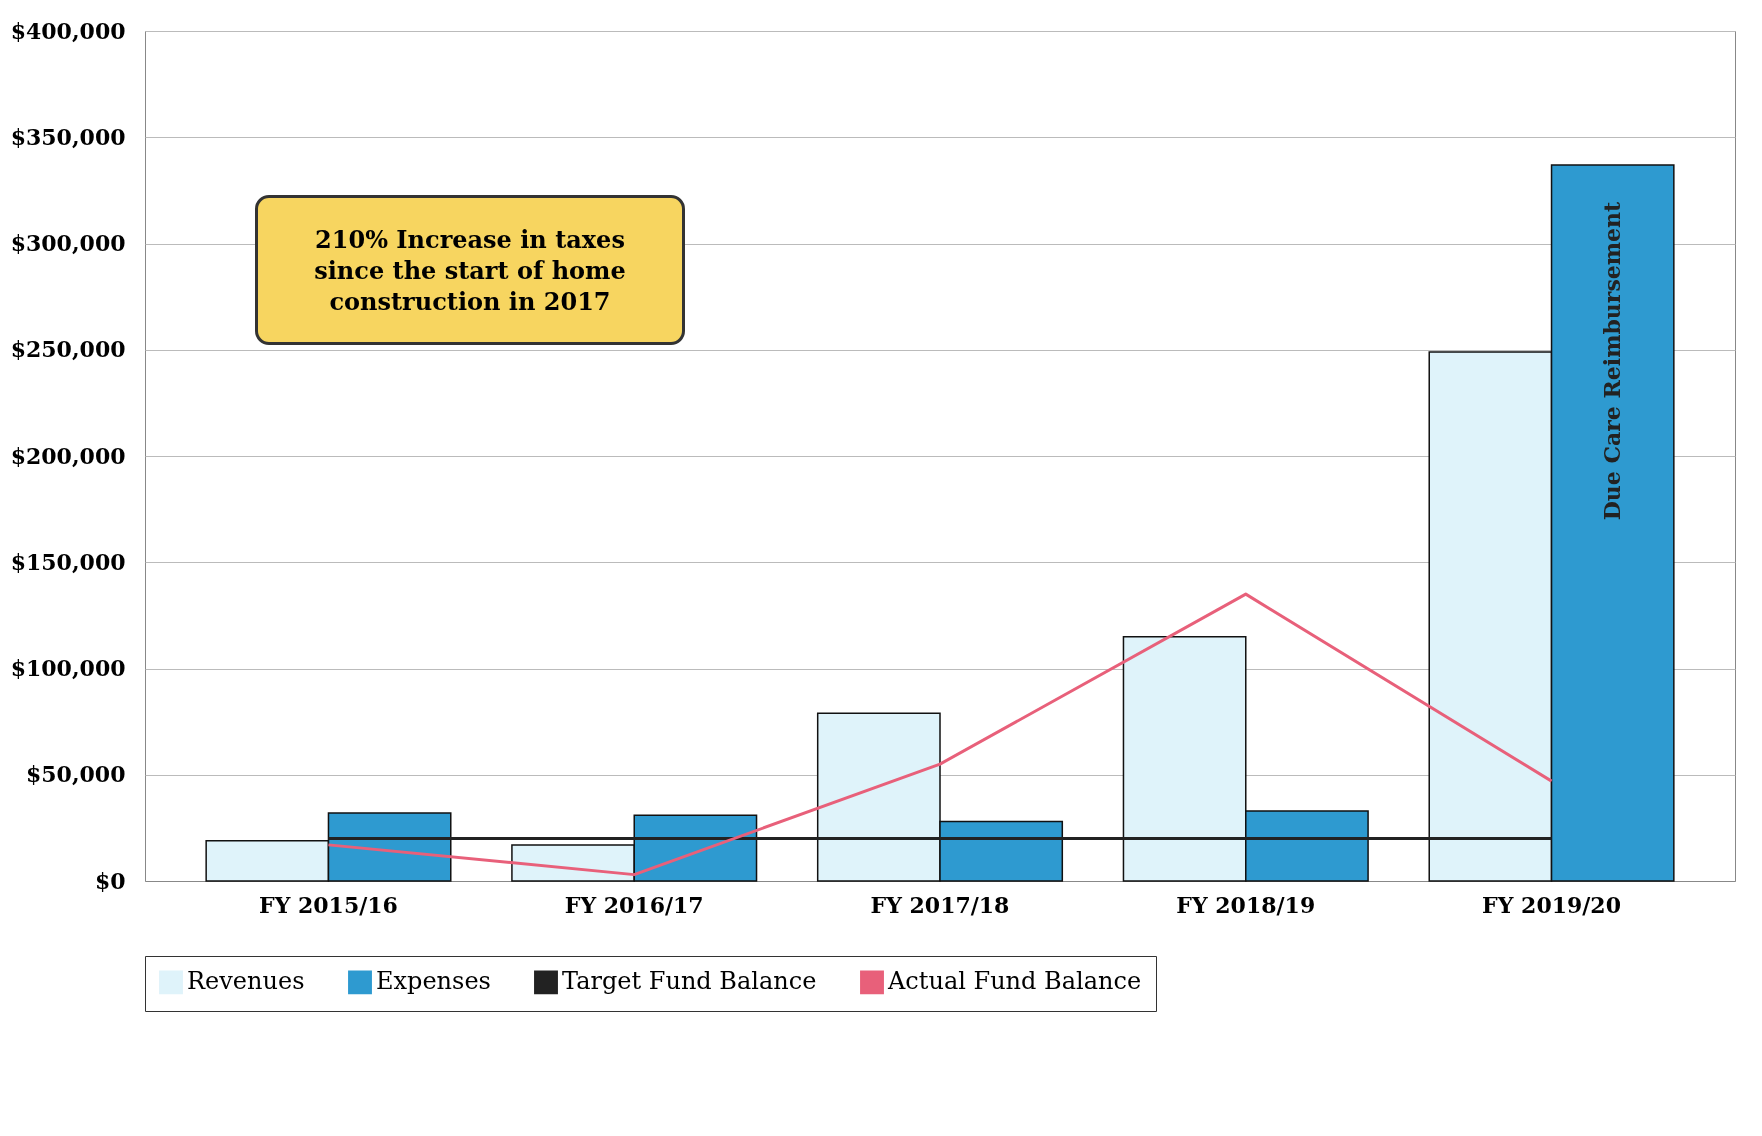 This screenshot has width=1762, height=1136. I want to click on x-tick-label: FY 2018/19, so click(1246, 904).